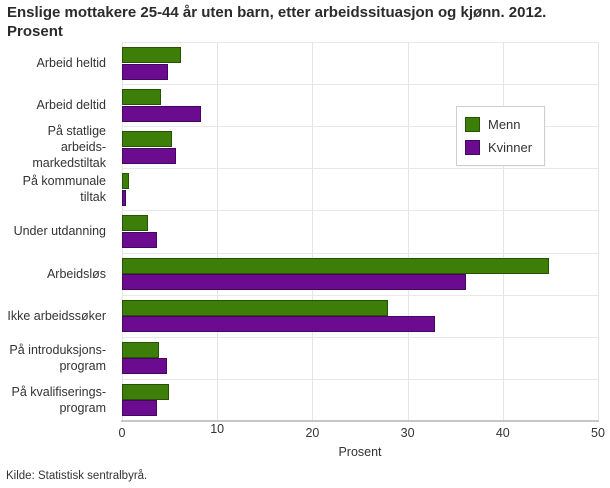 This screenshot has height=488, width=610. I want to click on legend-item-menn: Menn, so click(498, 124).